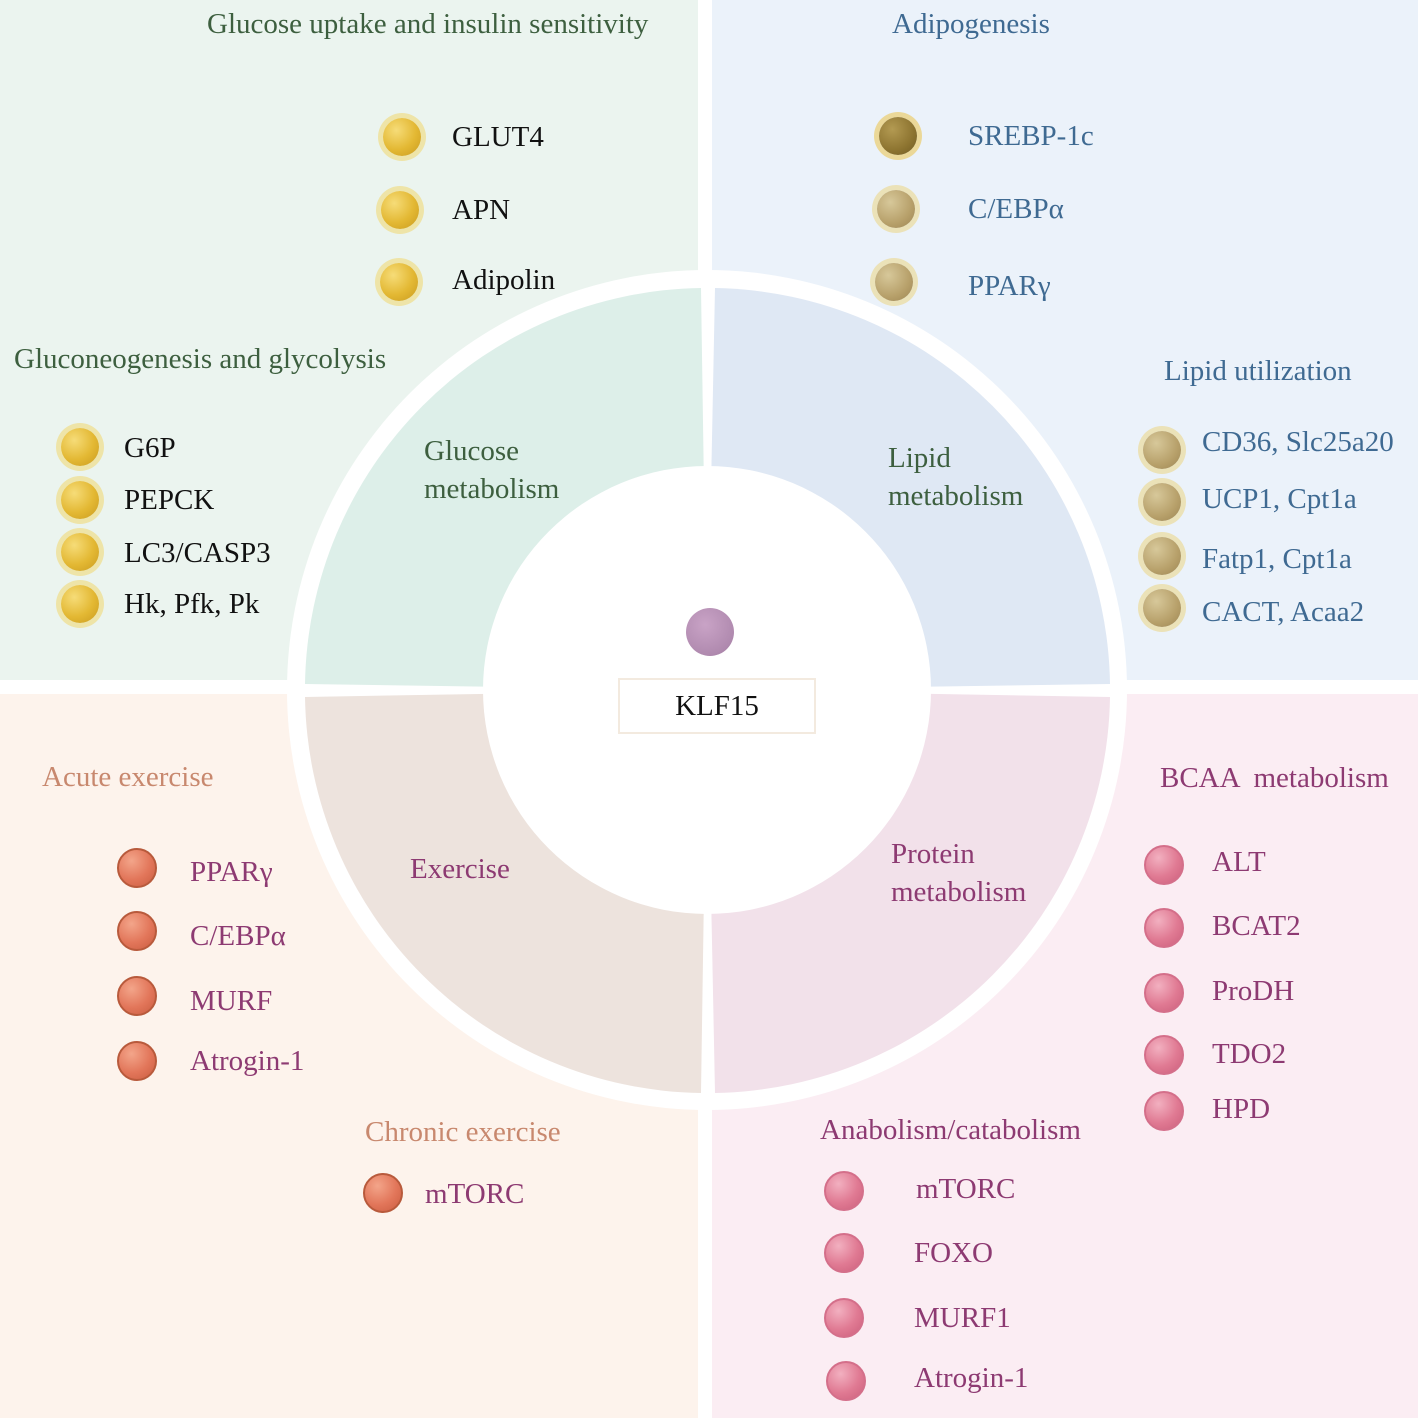 The image size is (1418, 1418). What do you see at coordinates (80, 447) in the screenshot?
I see `g6p-icon` at bounding box center [80, 447].